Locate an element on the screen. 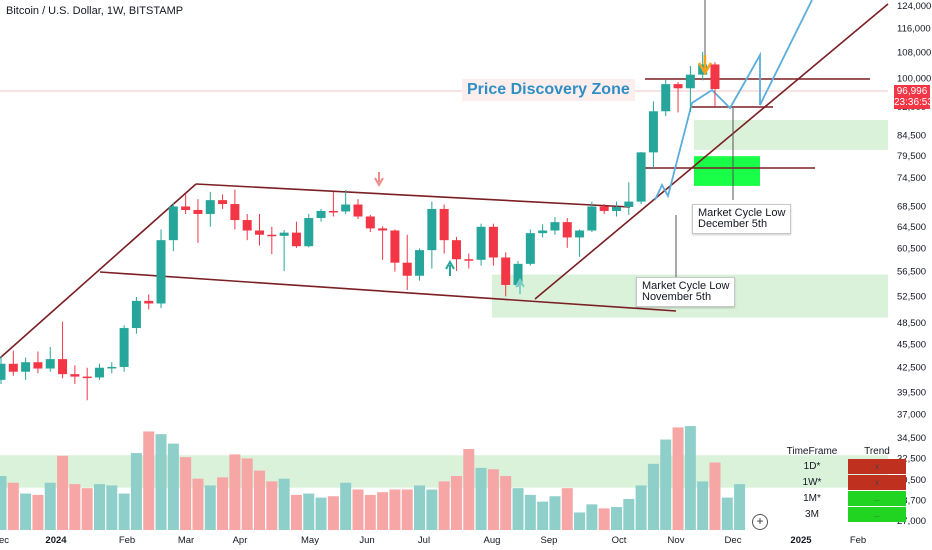 This screenshot has width=932, height=550. price-axis-label: 124,000 is located at coordinates (914, 6).